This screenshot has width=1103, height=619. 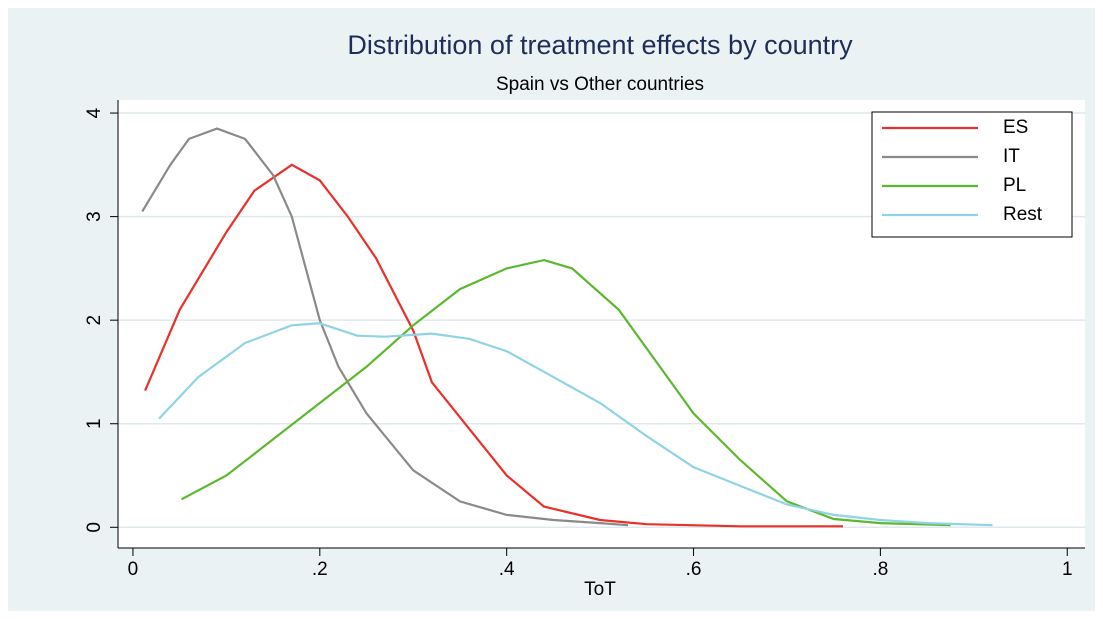 What do you see at coordinates (600, 589) in the screenshot?
I see `x-axis-label: ToT` at bounding box center [600, 589].